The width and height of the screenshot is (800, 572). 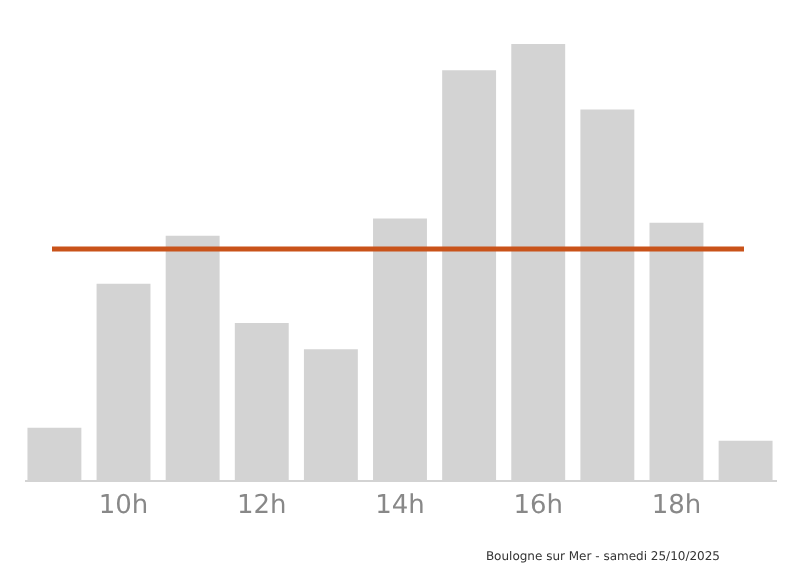 I want to click on x-tick-label: 12h, so click(x=261, y=506).